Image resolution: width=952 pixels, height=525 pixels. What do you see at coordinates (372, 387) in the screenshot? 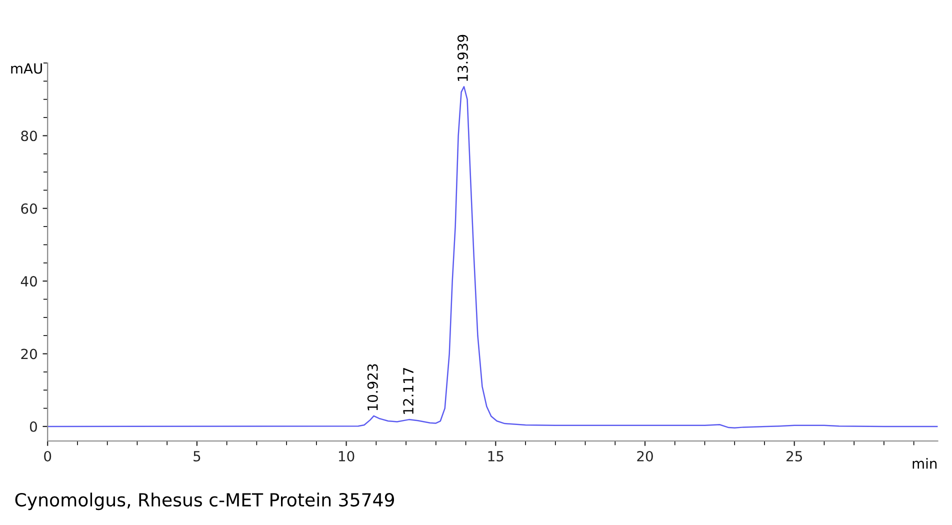
I see `annotation: 10.923` at bounding box center [372, 387].